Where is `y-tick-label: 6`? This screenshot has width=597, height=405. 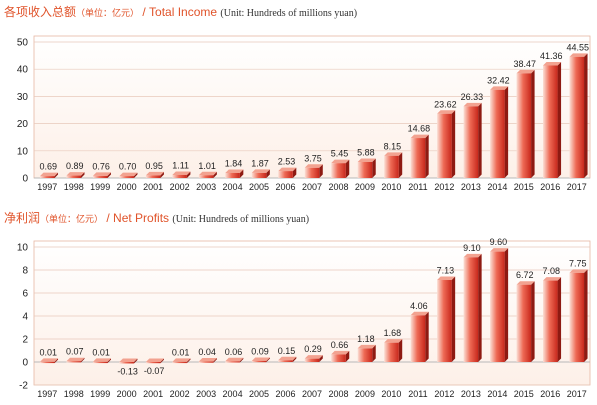 y-tick-label: 6 is located at coordinates (25, 294).